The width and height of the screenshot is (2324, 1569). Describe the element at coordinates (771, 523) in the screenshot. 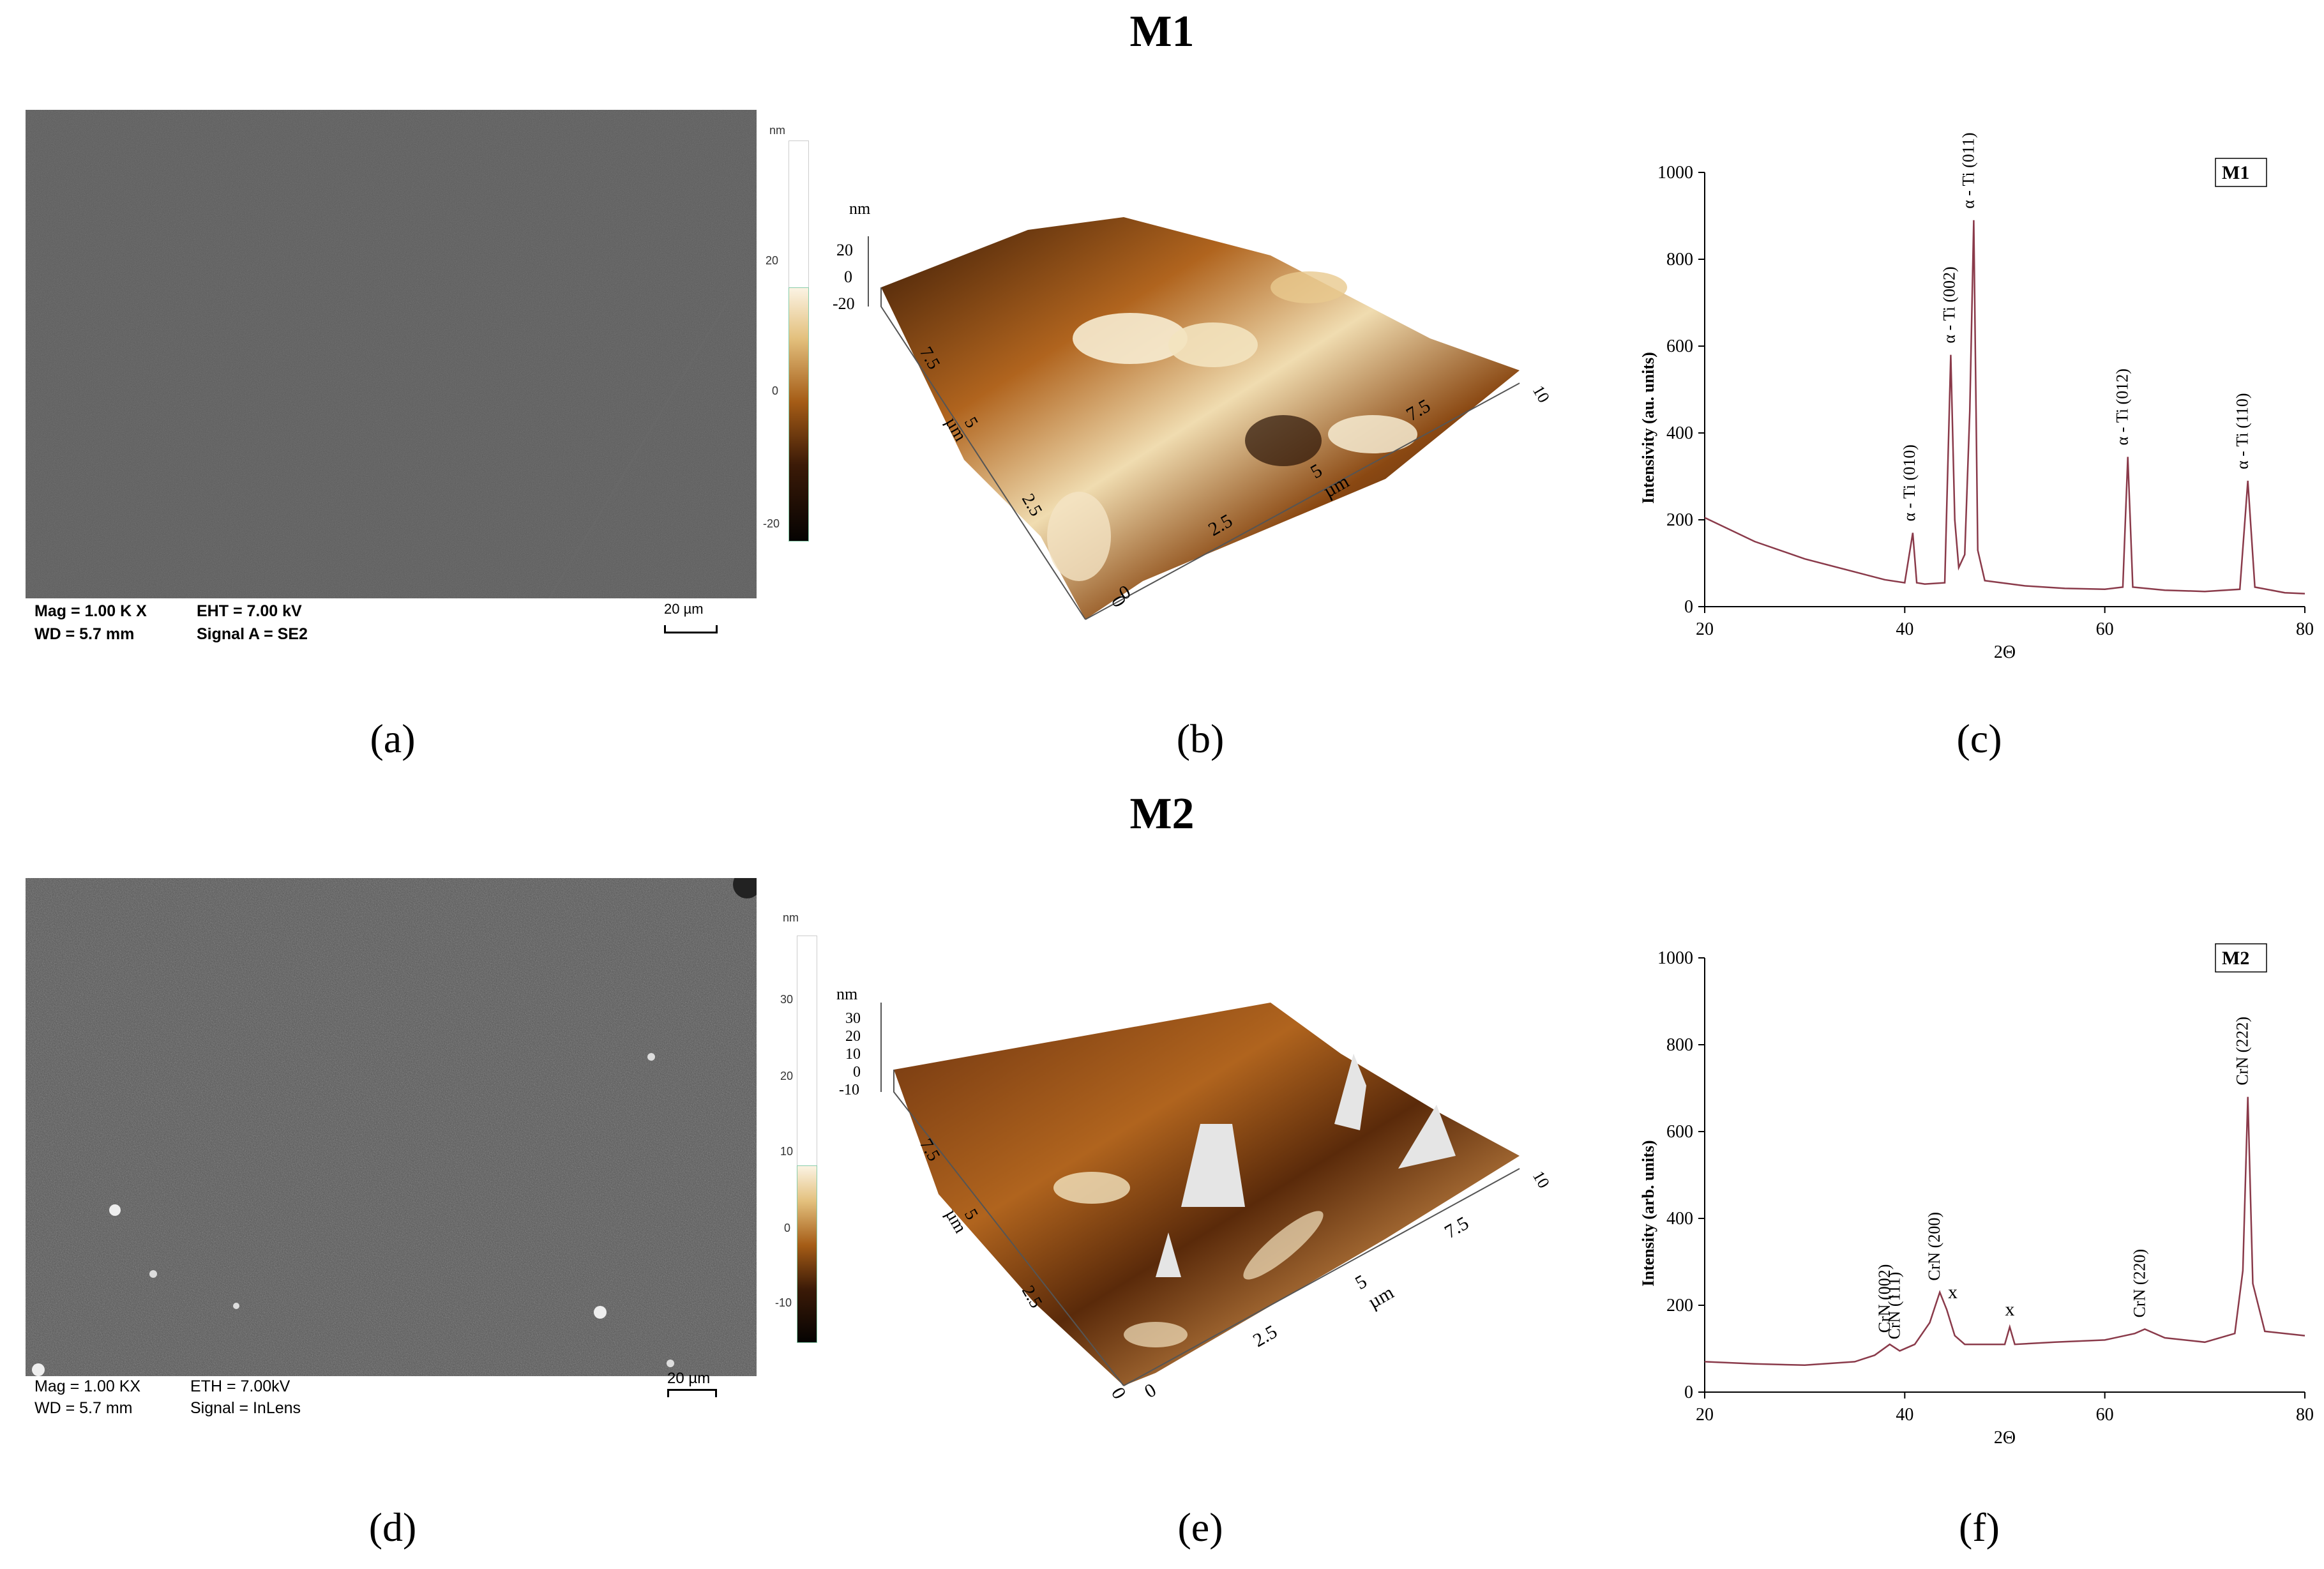

I see `colorbar-tick: -20` at that location.